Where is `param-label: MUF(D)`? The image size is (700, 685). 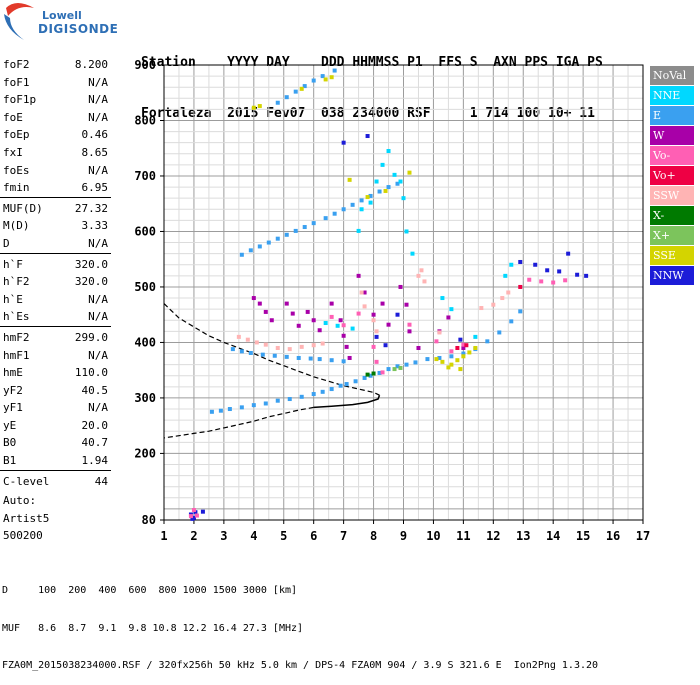 param-label: MUF(D) is located at coordinates (23, 208).